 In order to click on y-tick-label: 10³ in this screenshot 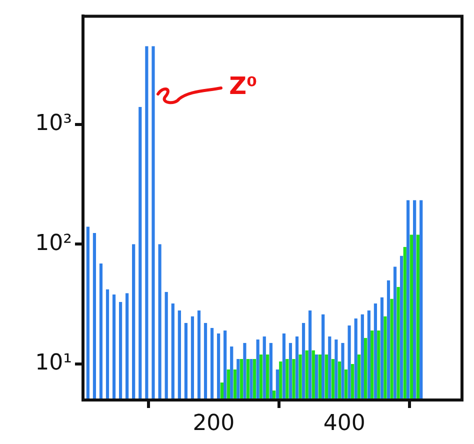, I will do `click(53, 123)`.